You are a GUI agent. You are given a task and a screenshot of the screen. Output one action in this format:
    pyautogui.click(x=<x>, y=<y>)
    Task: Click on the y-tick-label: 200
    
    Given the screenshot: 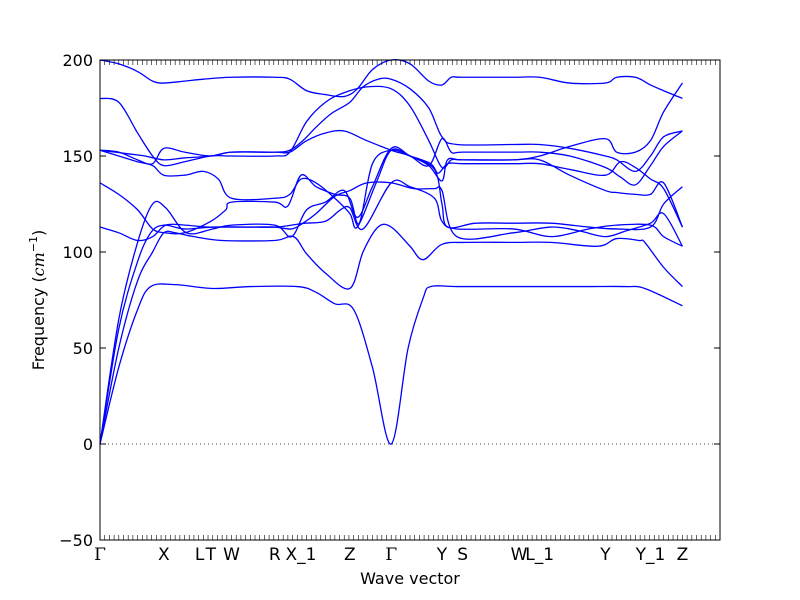 What is the action you would take?
    pyautogui.click(x=77, y=60)
    